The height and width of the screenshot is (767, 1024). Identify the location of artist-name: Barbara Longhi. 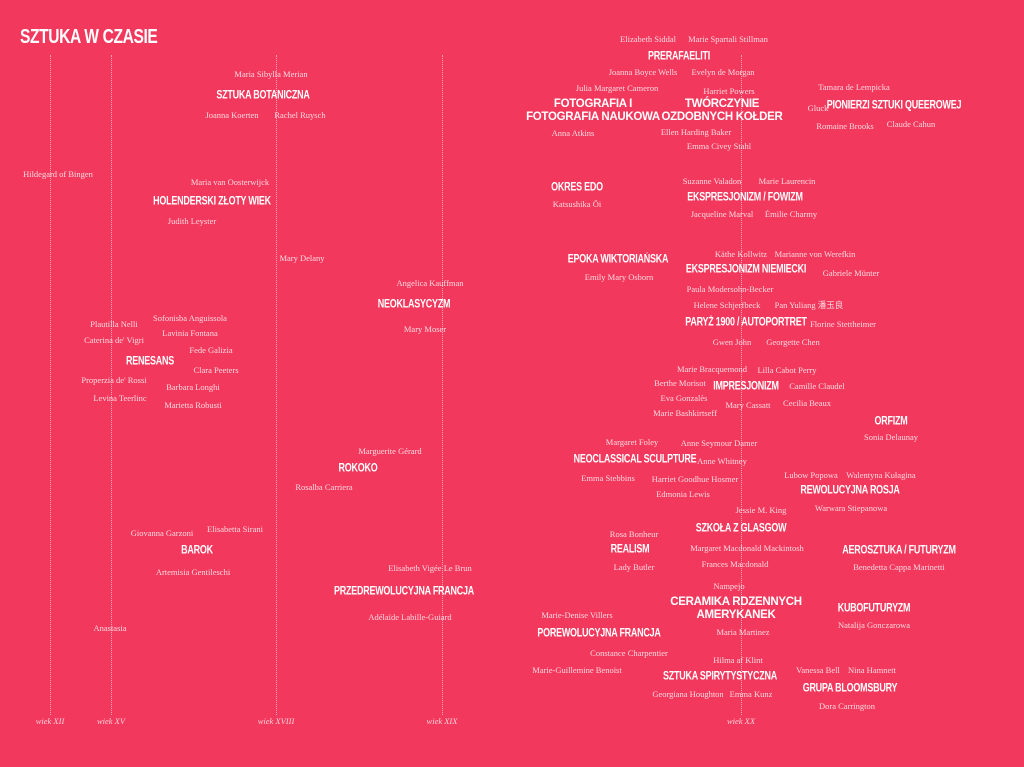
(193, 387).